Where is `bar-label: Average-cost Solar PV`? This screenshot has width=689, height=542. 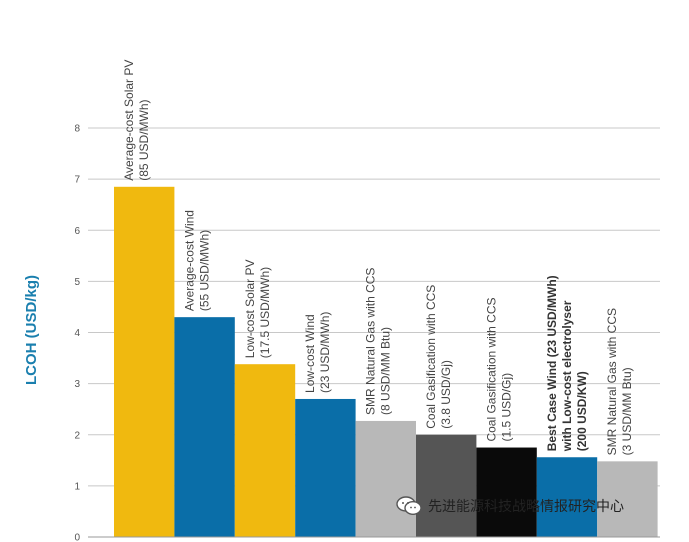 bar-label: Average-cost Solar PV is located at coordinates (129, 120).